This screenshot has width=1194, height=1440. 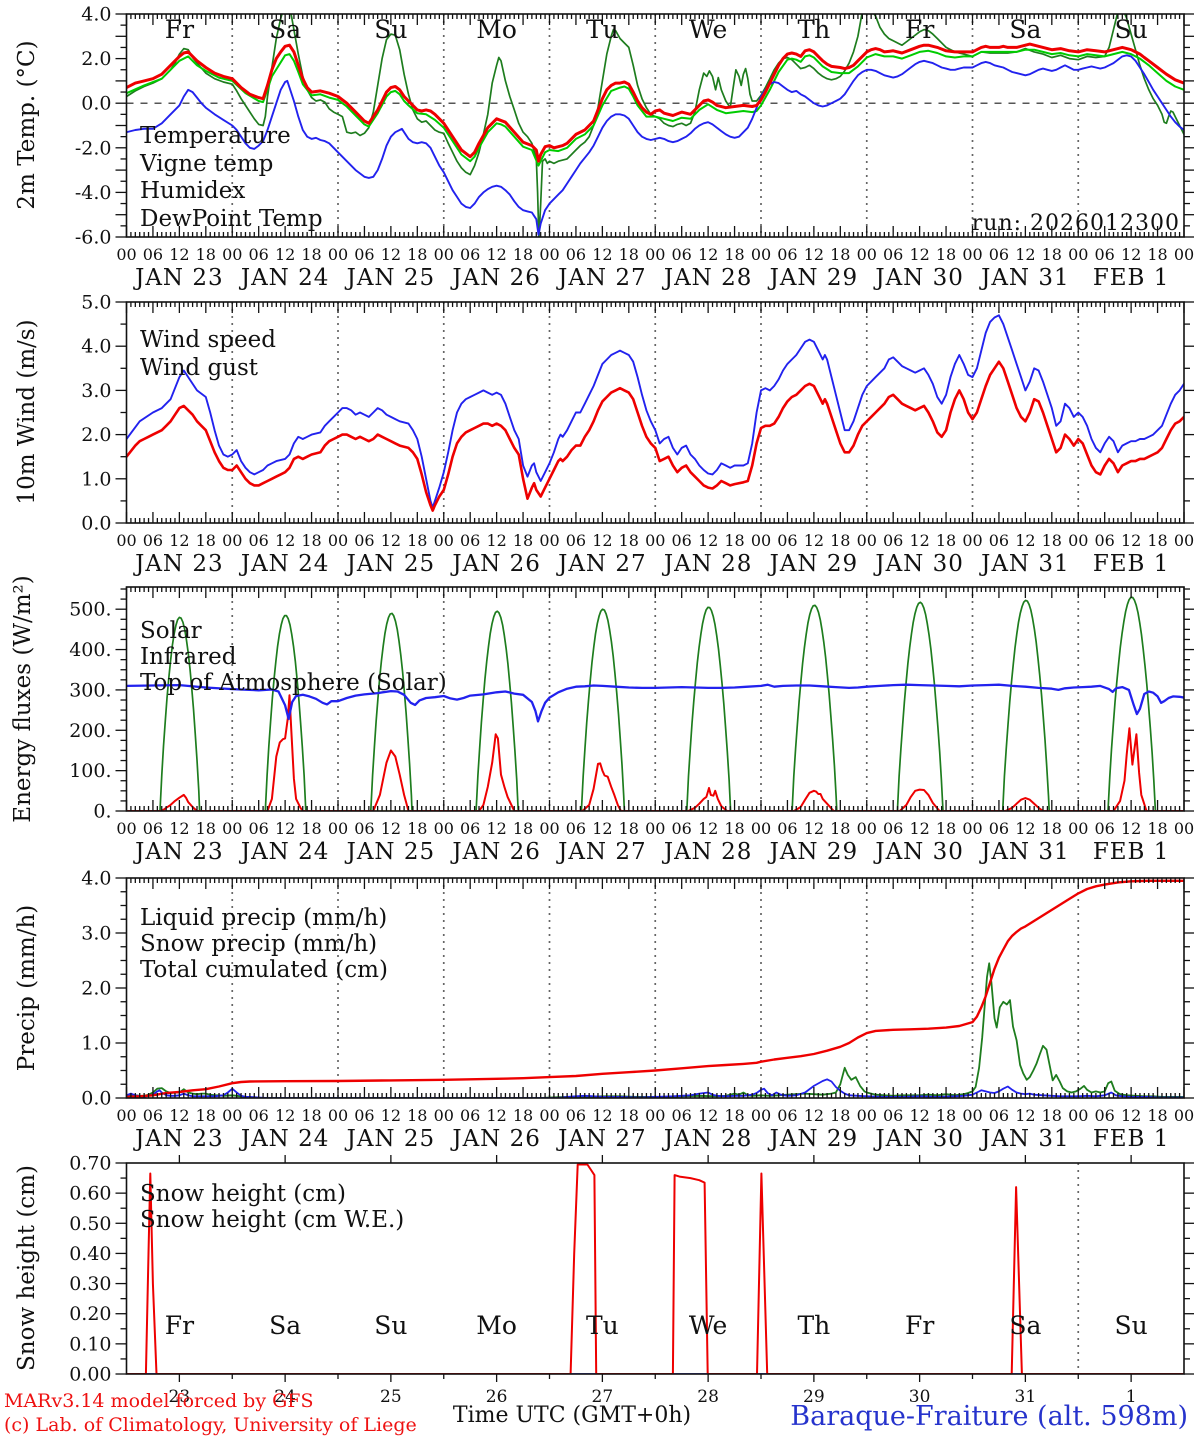 I want to click on svg-text: 200., so click(x=90, y=731).